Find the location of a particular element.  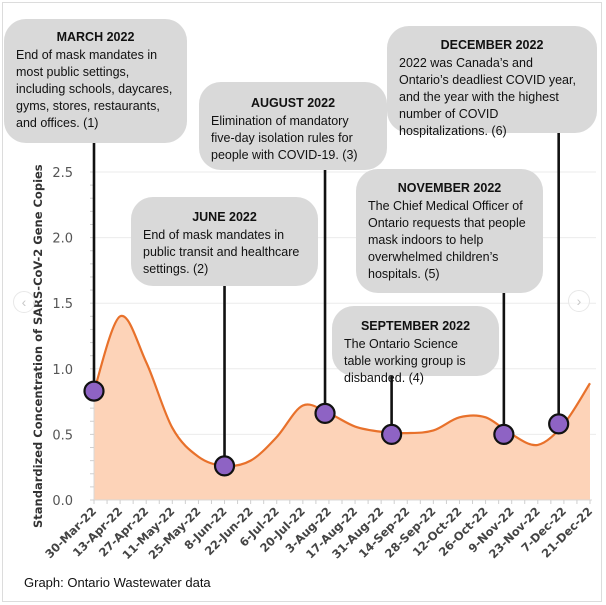

callout-title: AUGUST 2022 is located at coordinates (293, 103).